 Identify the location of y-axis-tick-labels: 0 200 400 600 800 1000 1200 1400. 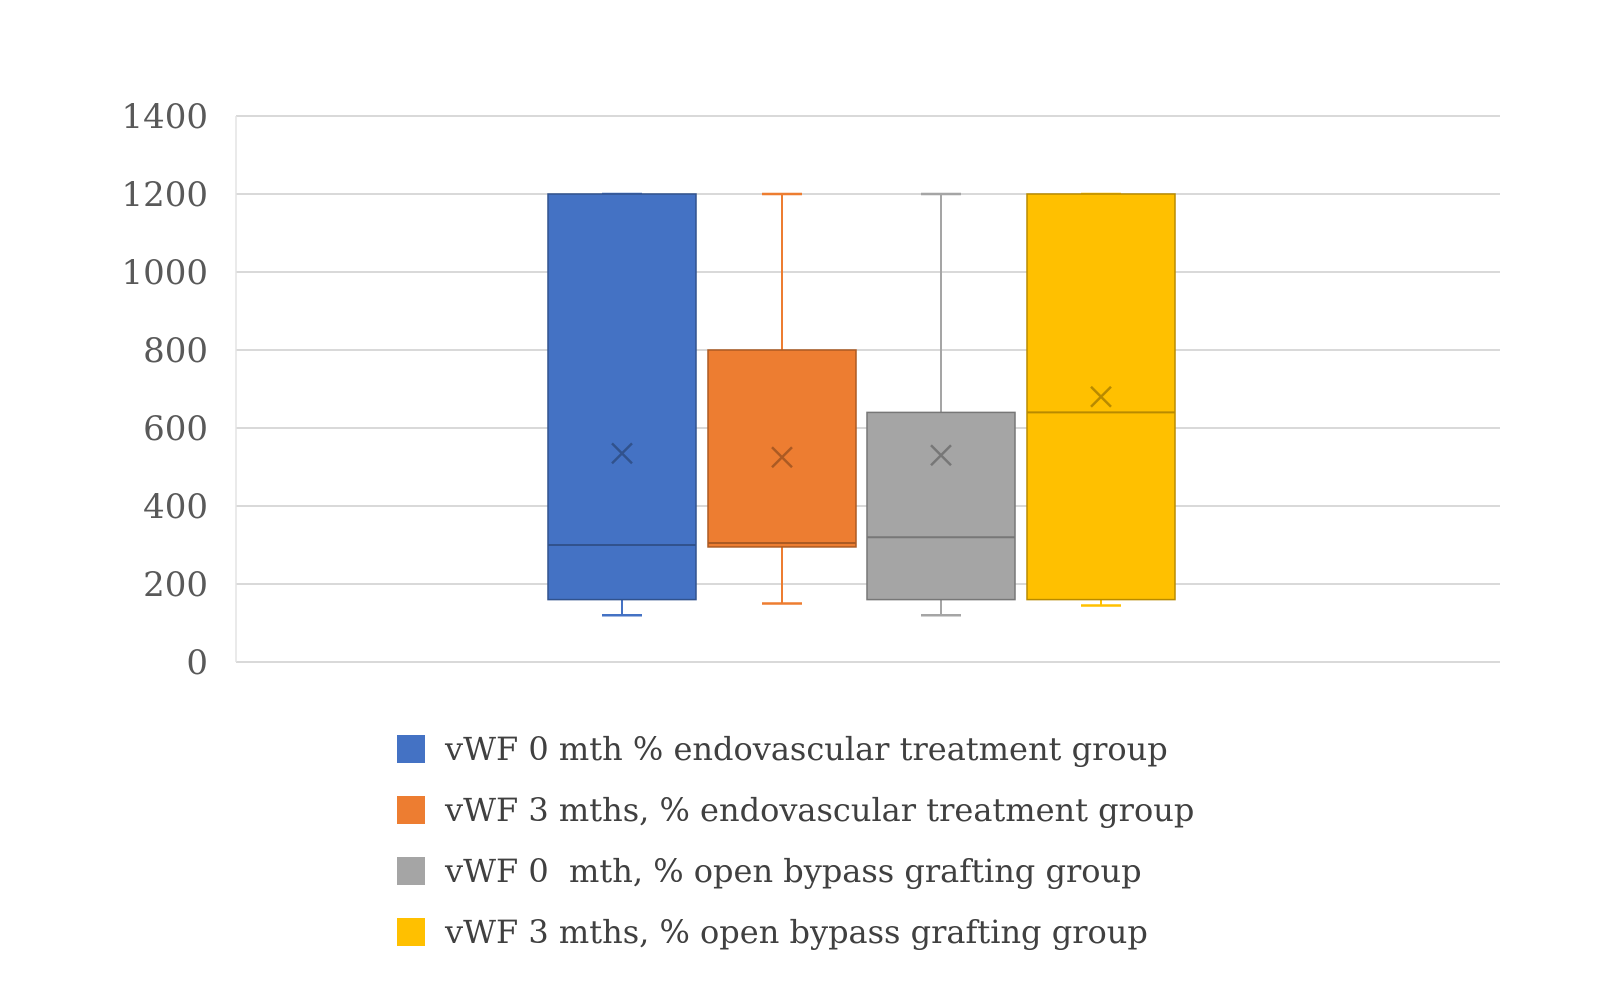
(164, 390).